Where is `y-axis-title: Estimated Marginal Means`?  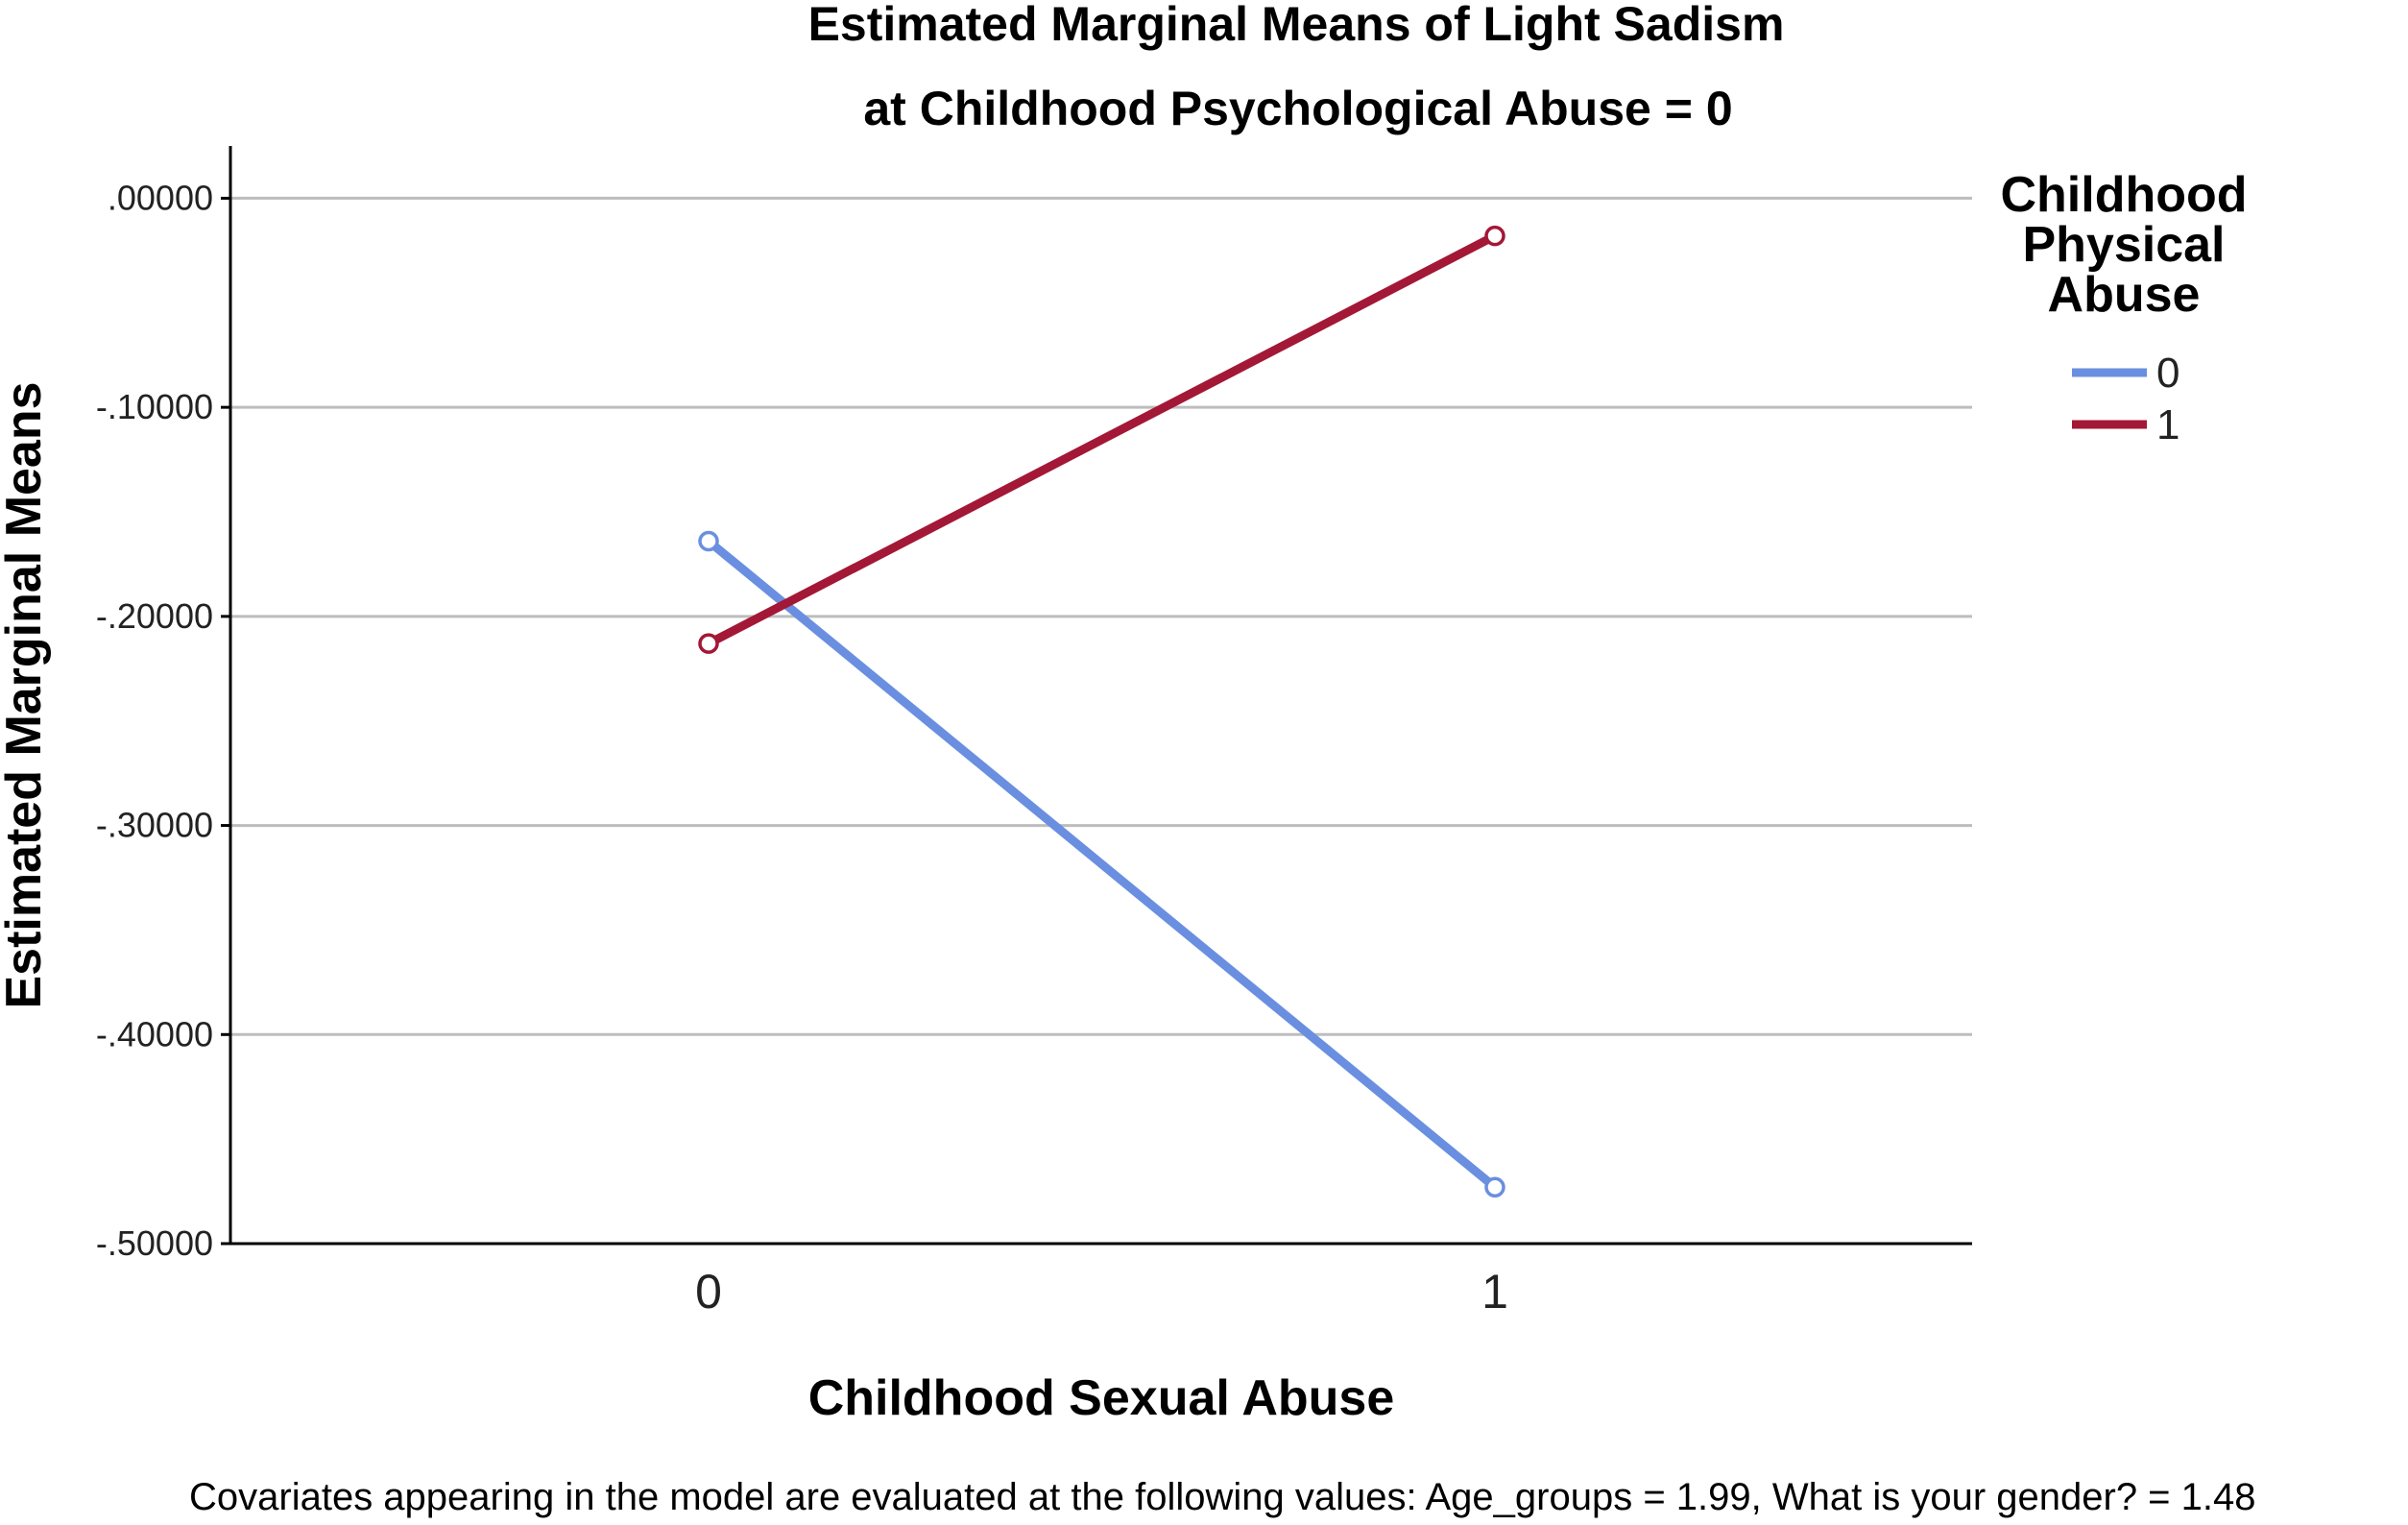
y-axis-title: Estimated Marginal Means is located at coordinates (26, 694).